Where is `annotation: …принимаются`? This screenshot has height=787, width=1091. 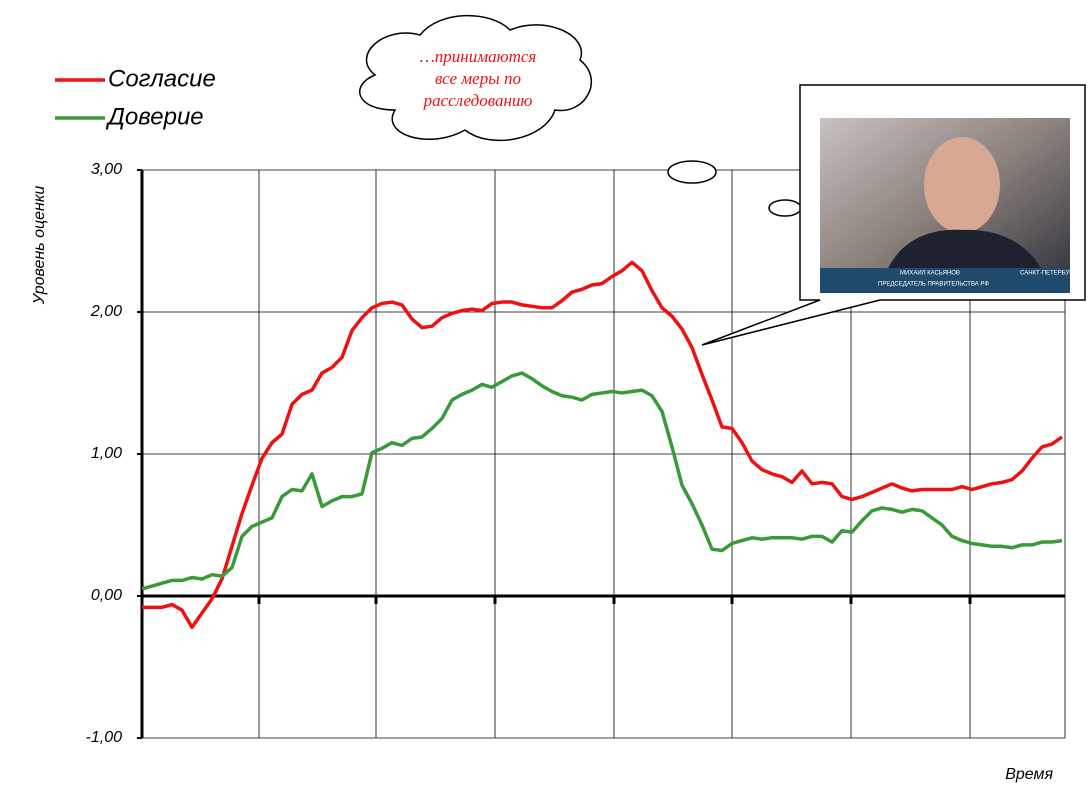 annotation: …принимаются is located at coordinates (478, 56).